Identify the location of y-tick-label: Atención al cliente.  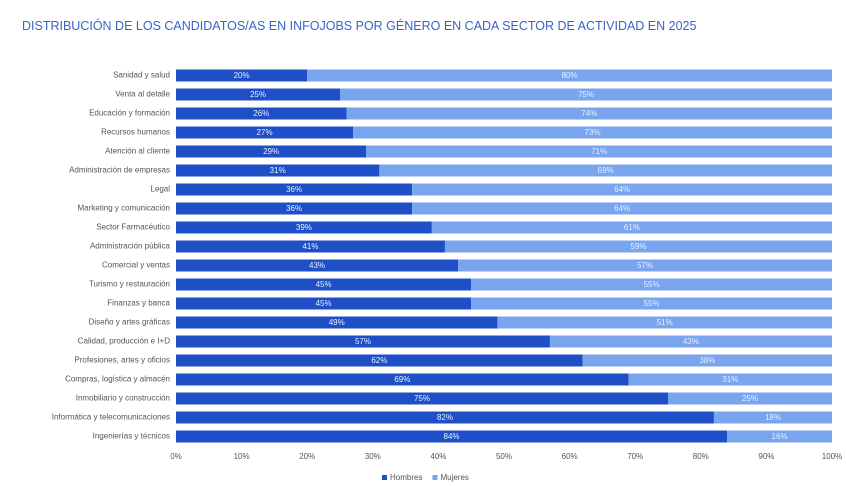
(137, 151).